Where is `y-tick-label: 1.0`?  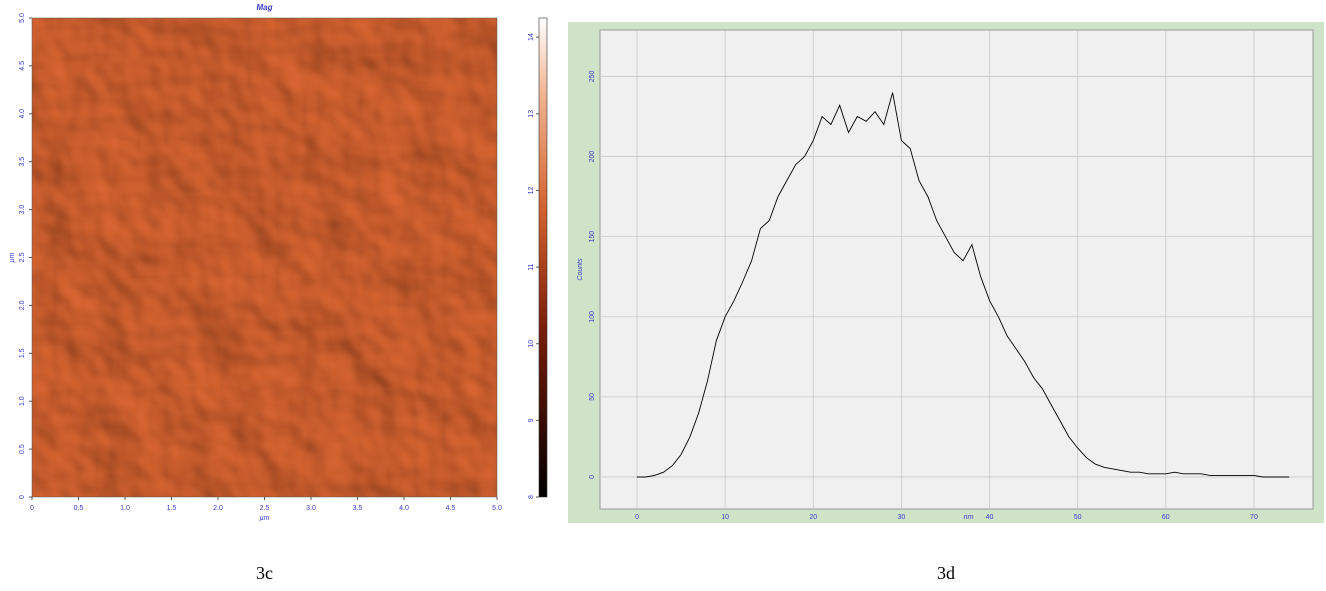
y-tick-label: 1.0 is located at coordinates (22, 401).